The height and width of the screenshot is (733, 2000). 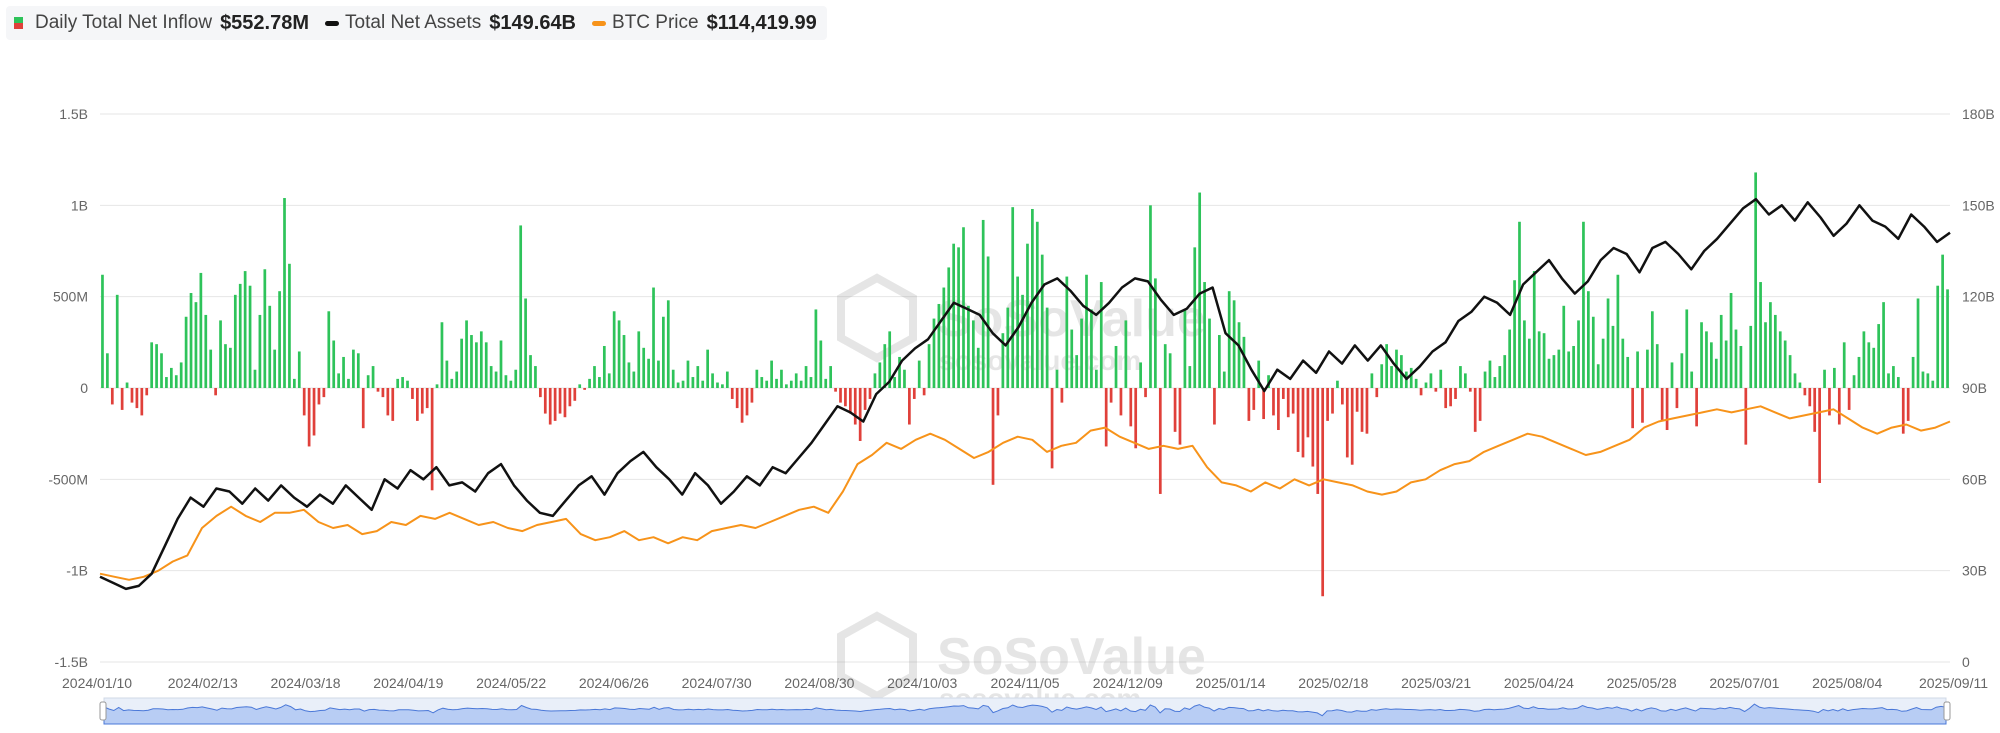 What do you see at coordinates (1978, 388) in the screenshot?
I see `right-axis-ticks: 0 30B 60B 90B 120B 150B 180B` at bounding box center [1978, 388].